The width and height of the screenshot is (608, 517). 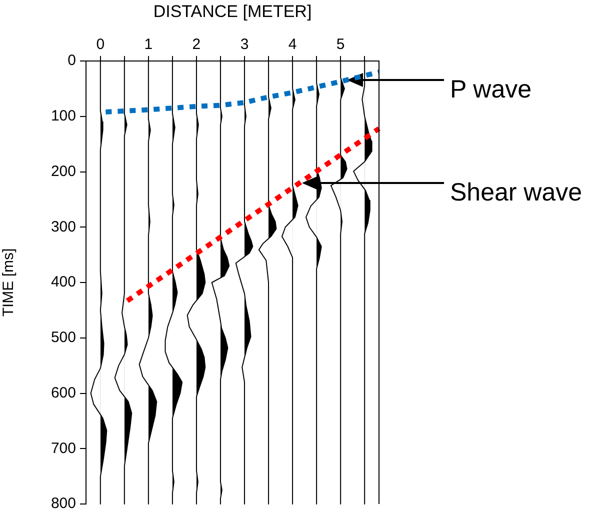 I want to click on x-tick-label: 4, so click(x=292, y=45).